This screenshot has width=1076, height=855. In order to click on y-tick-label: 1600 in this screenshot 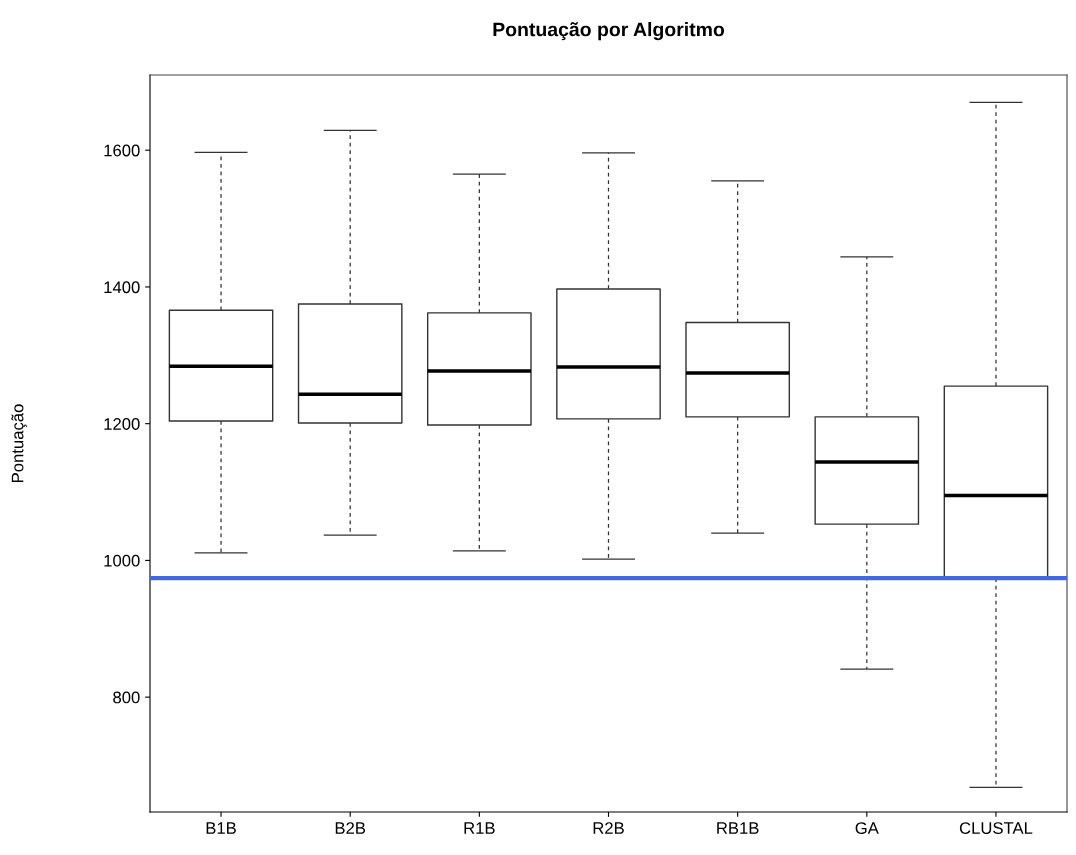, I will do `click(122, 150)`.